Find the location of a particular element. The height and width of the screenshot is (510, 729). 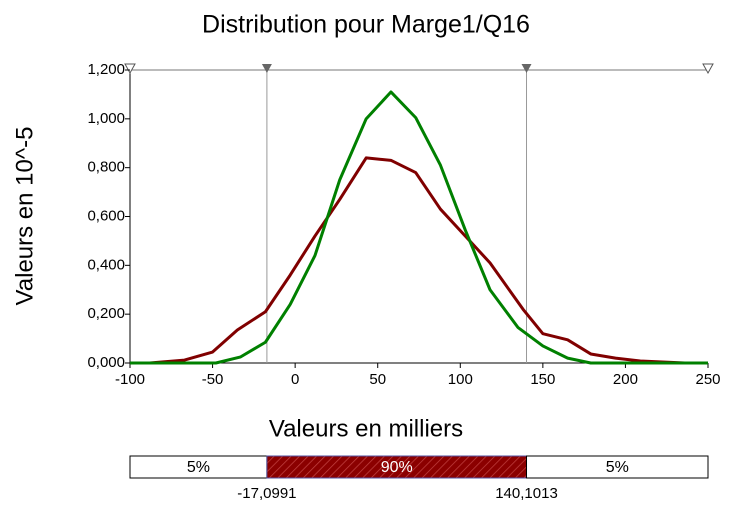

y-axis-label: Valeurs en 10^-5 is located at coordinates (24, 216).